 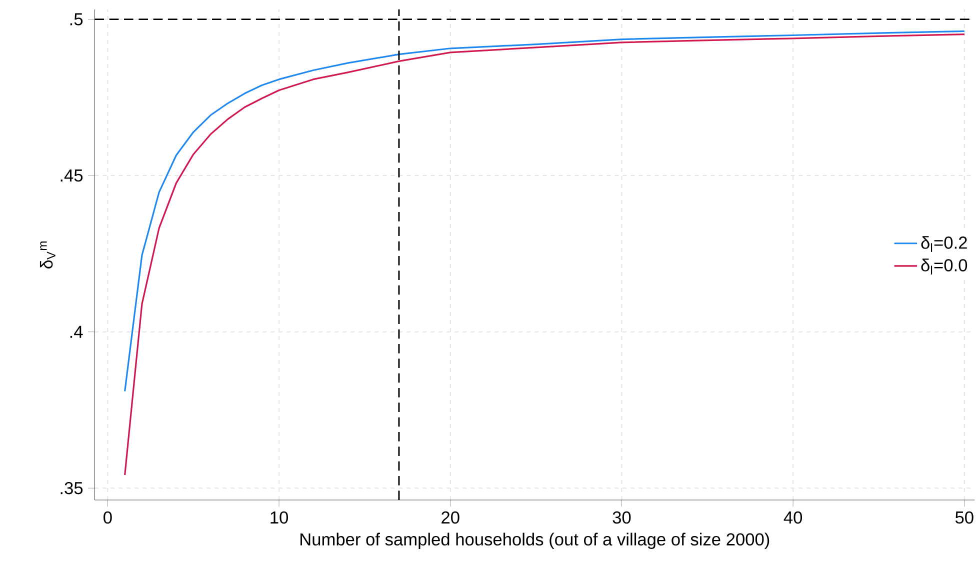 What do you see at coordinates (71, 175) in the screenshot?
I see `y-tick-label: .45` at bounding box center [71, 175].